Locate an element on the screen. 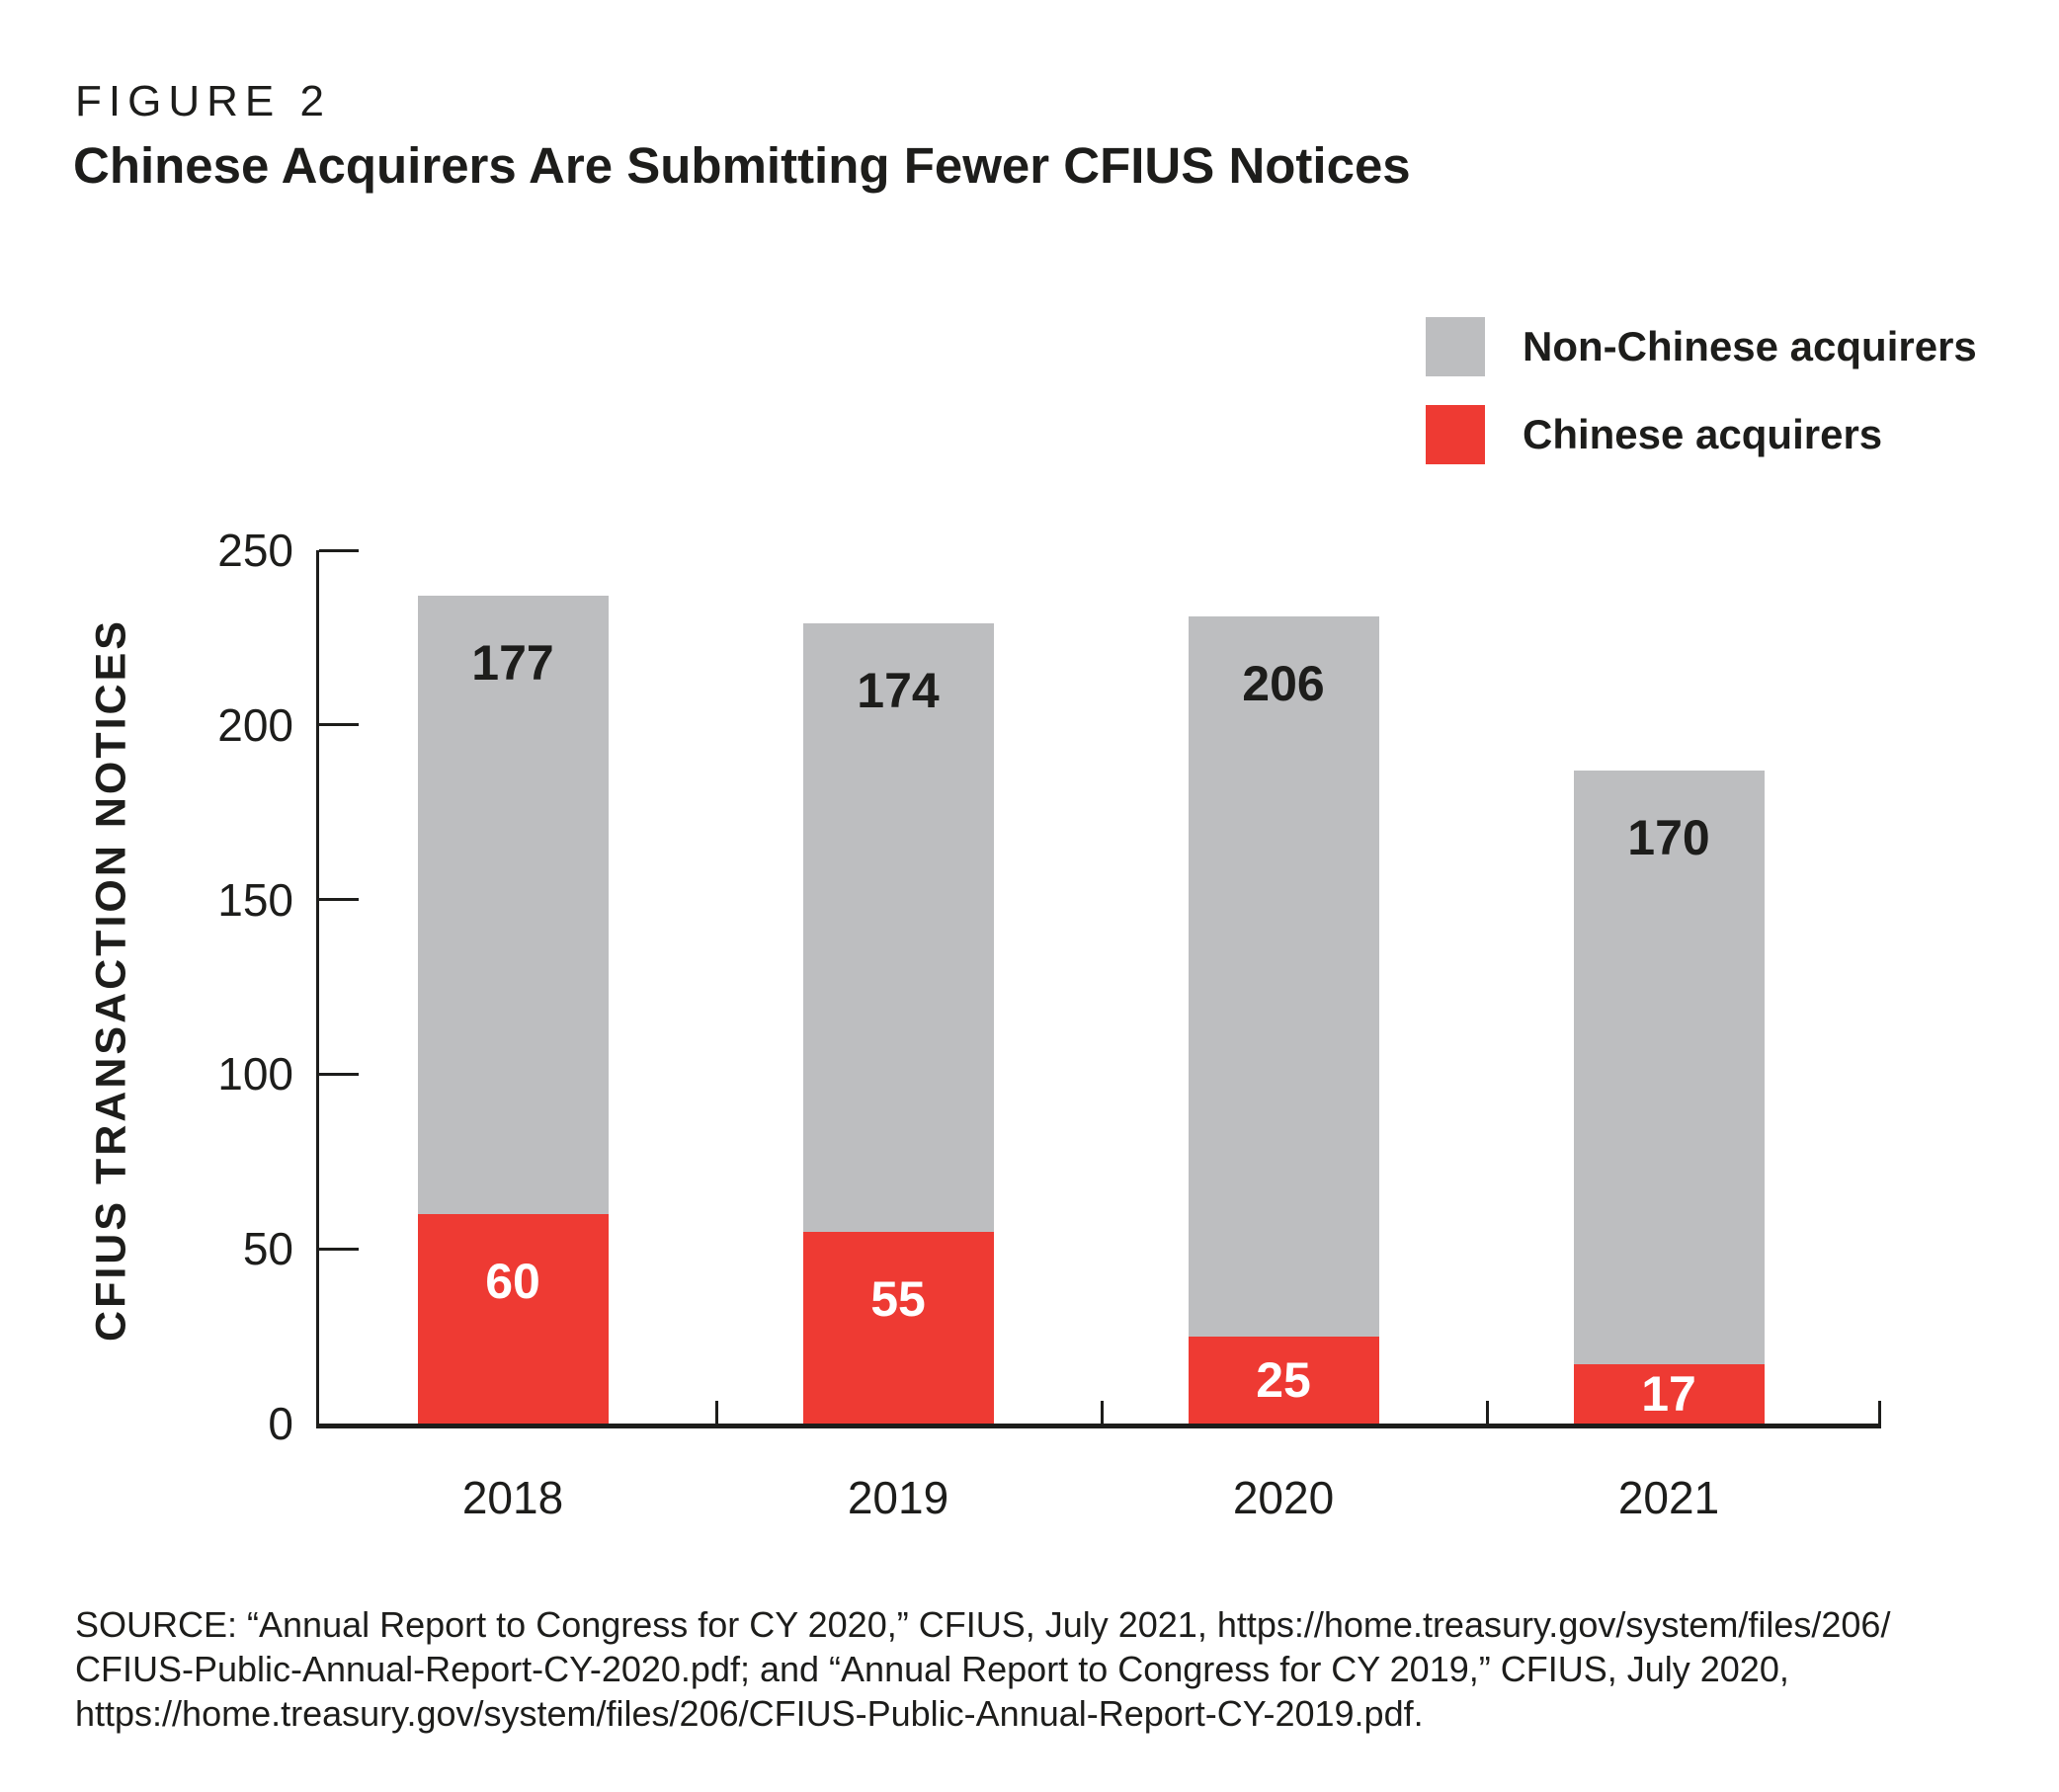 The height and width of the screenshot is (1792, 2059). y-axis-tick-label: 100 is located at coordinates (255, 1074).